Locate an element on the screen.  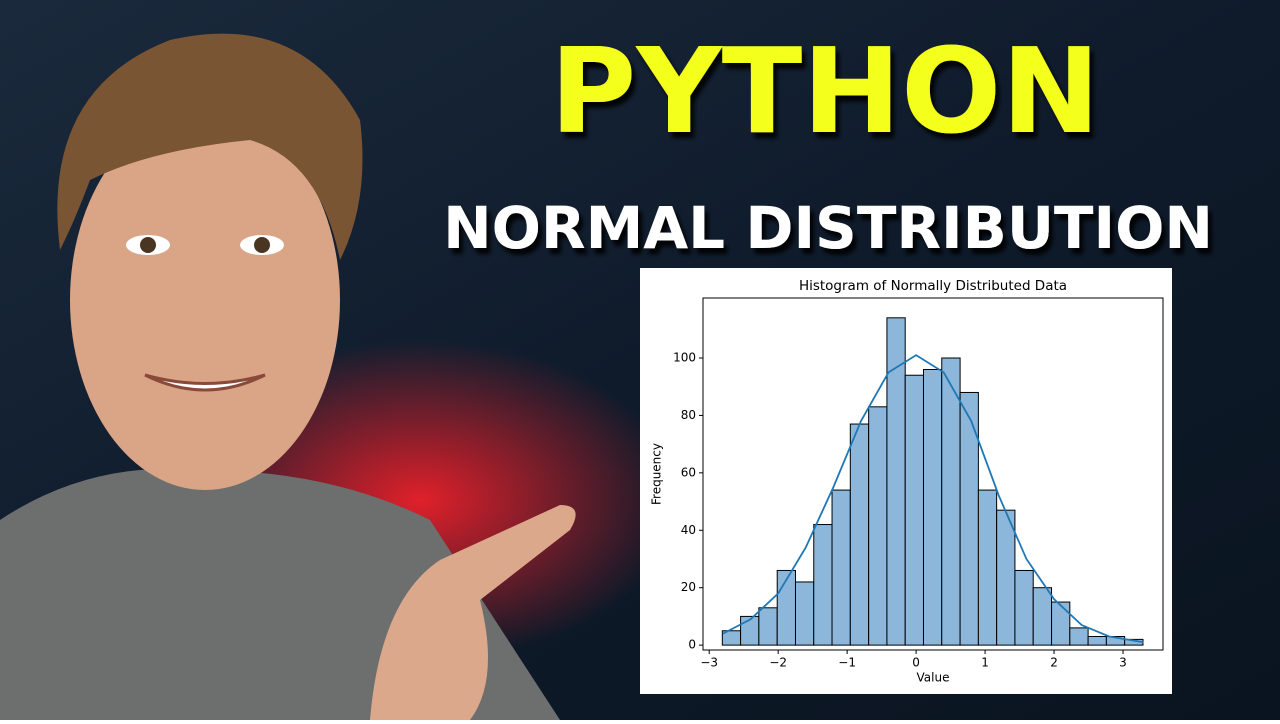
kde-line is located at coordinates (933, 499).